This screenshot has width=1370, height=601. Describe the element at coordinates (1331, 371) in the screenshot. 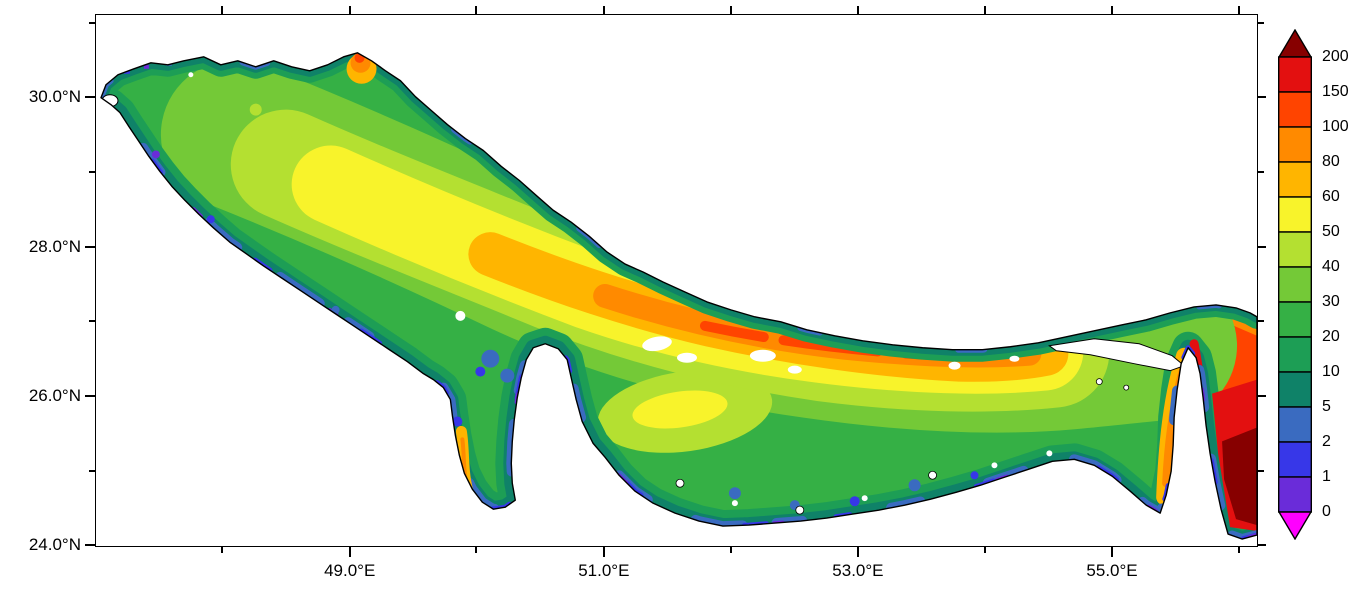

I see `colorbar-label: 10` at that location.